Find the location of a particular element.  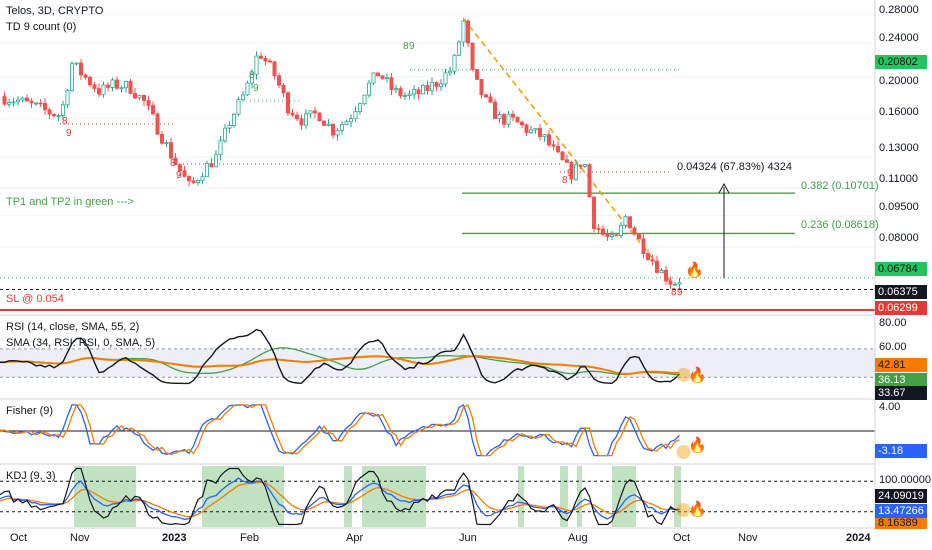

price-tick: 0.16000 is located at coordinates (899, 112).